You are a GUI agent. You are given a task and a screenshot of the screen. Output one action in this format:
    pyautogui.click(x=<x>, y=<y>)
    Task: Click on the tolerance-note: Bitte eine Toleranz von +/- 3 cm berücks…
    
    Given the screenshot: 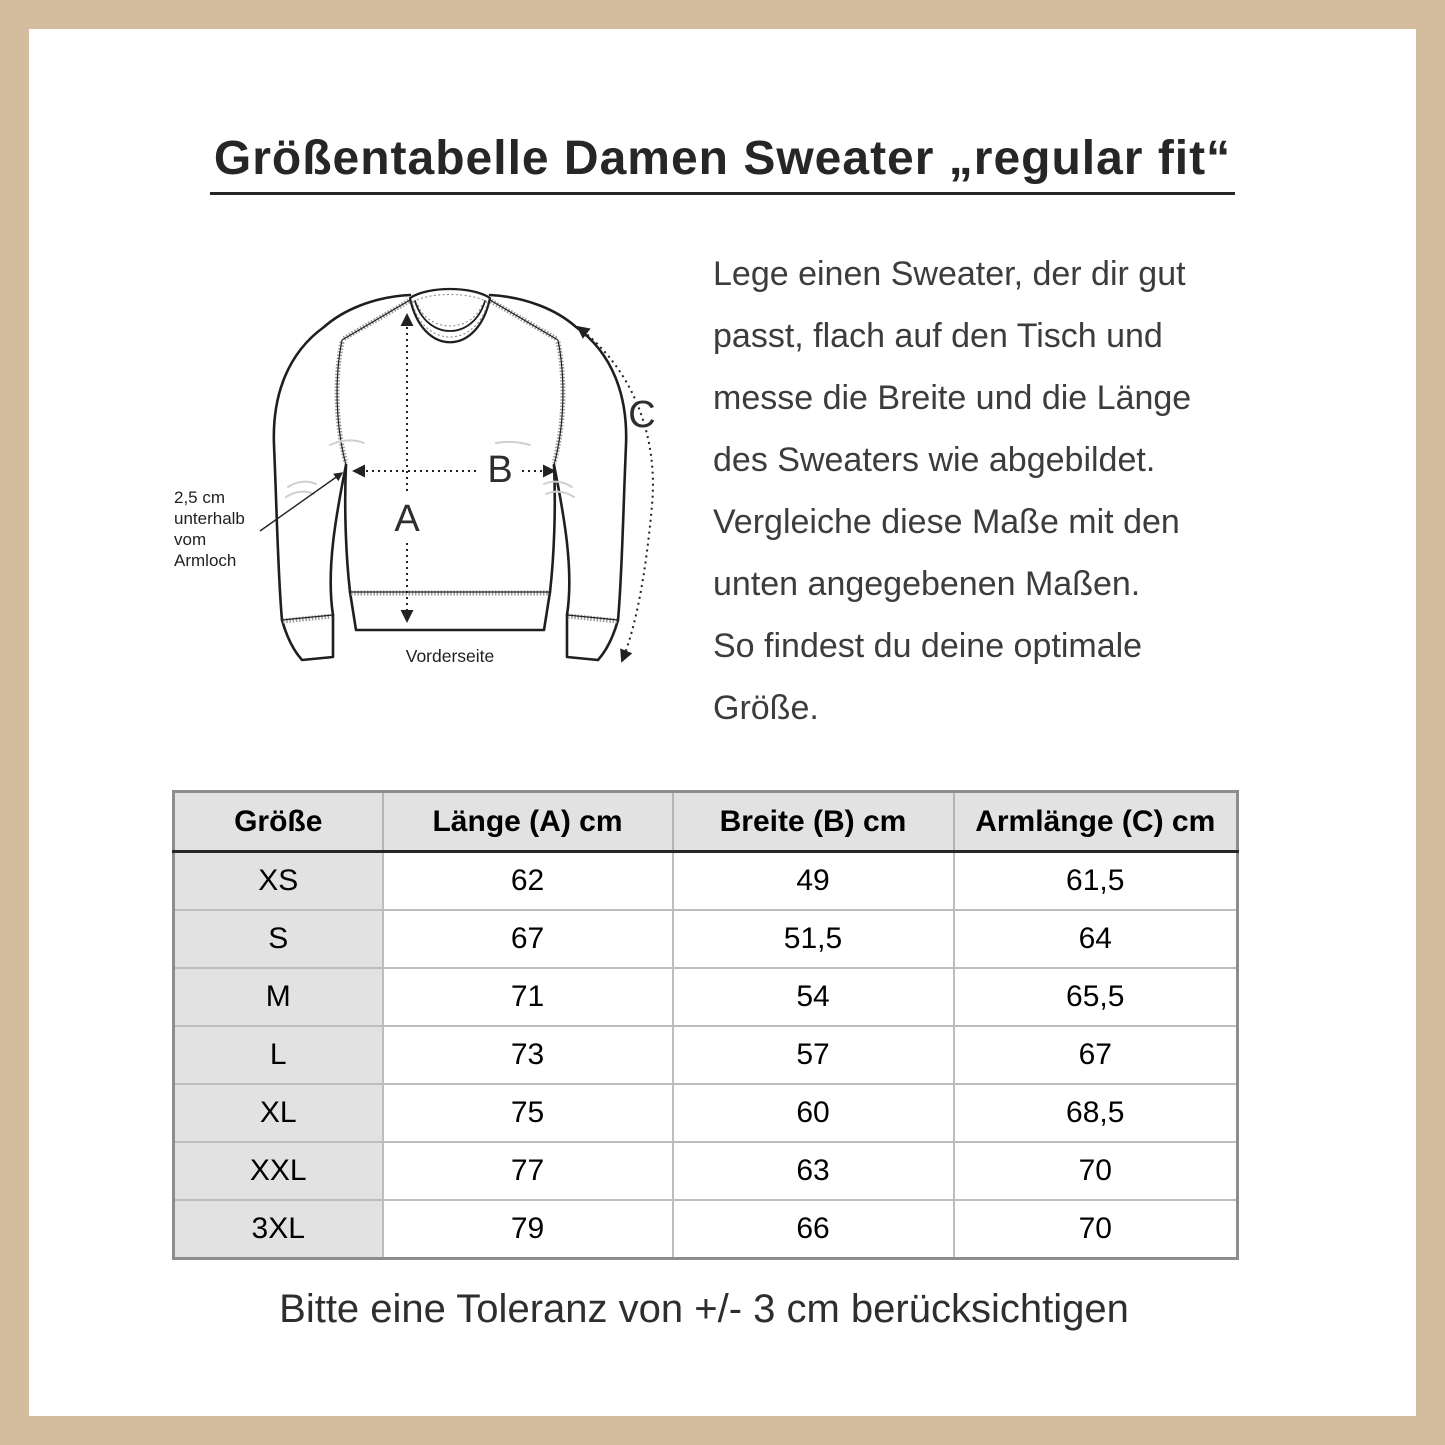 What is the action you would take?
    pyautogui.click(x=704, y=1309)
    